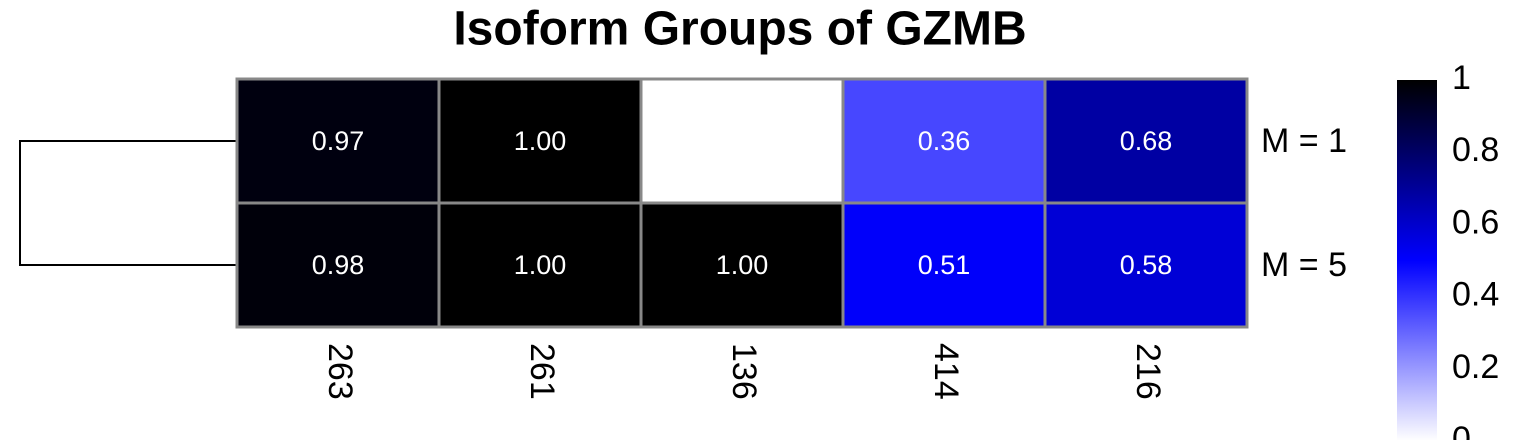  I want to click on column-label: 136, so click(744, 371).